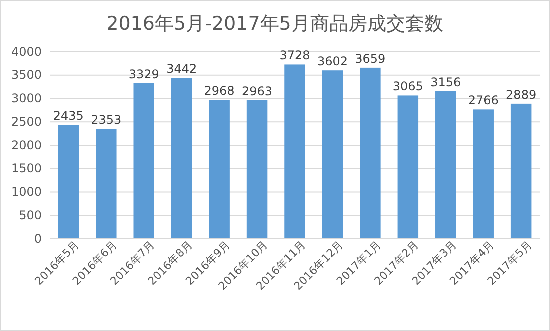 The image size is (550, 331). What do you see at coordinates (295, 55) in the screenshot?
I see `data-label: 3728` at bounding box center [295, 55].